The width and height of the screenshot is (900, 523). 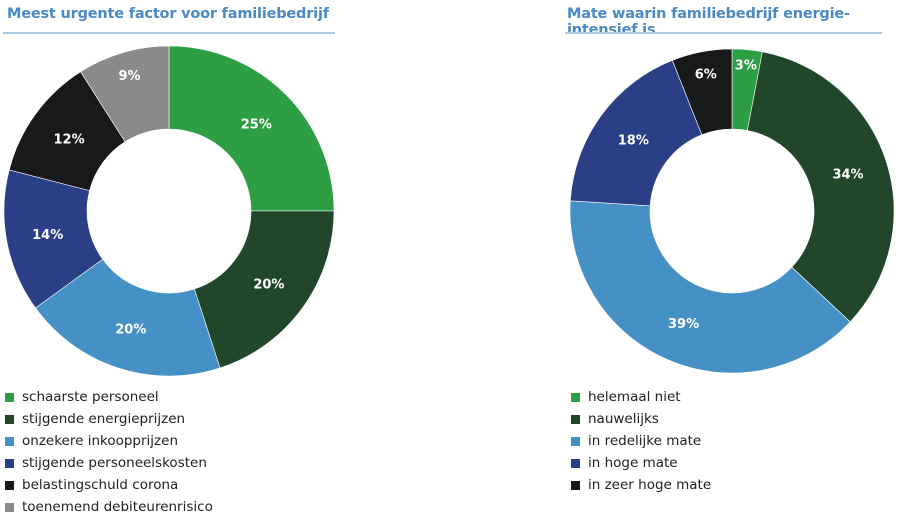 I want to click on legend-item: schaarste personeel, so click(x=109, y=397).